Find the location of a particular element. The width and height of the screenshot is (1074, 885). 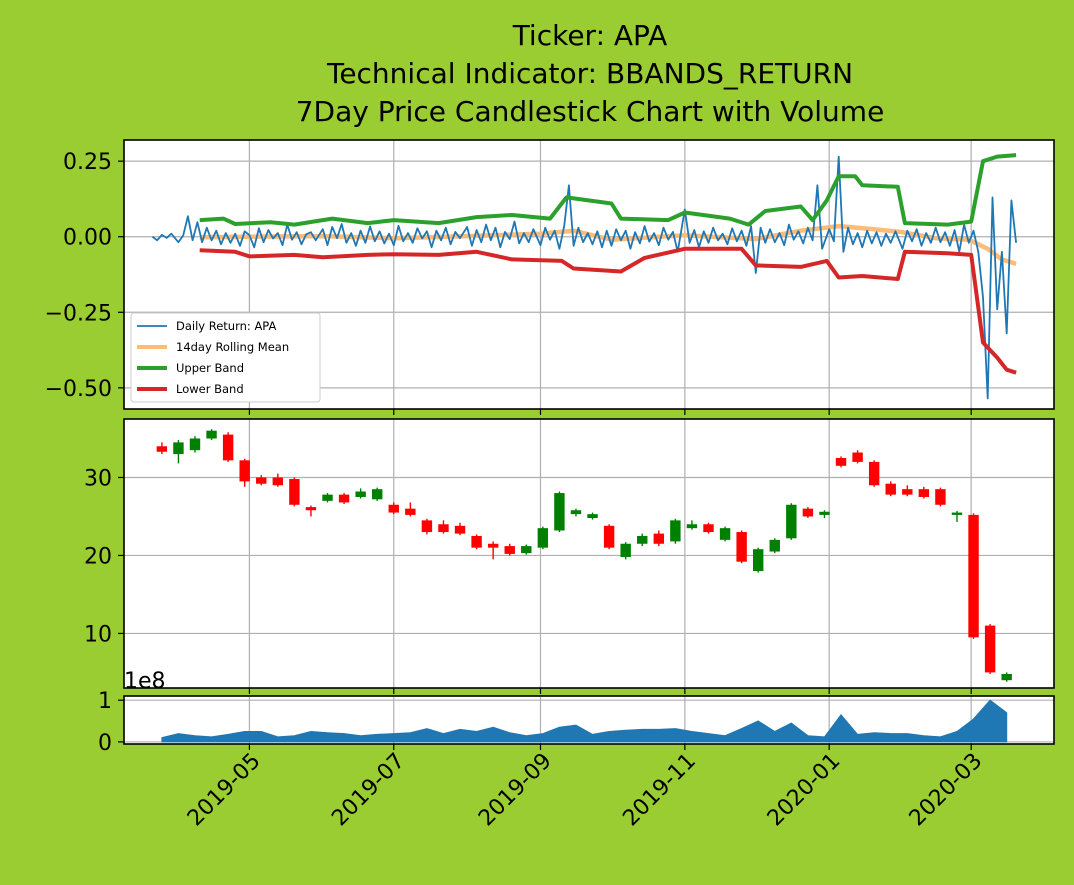

series-line-lower-band is located at coordinates (608, 310).